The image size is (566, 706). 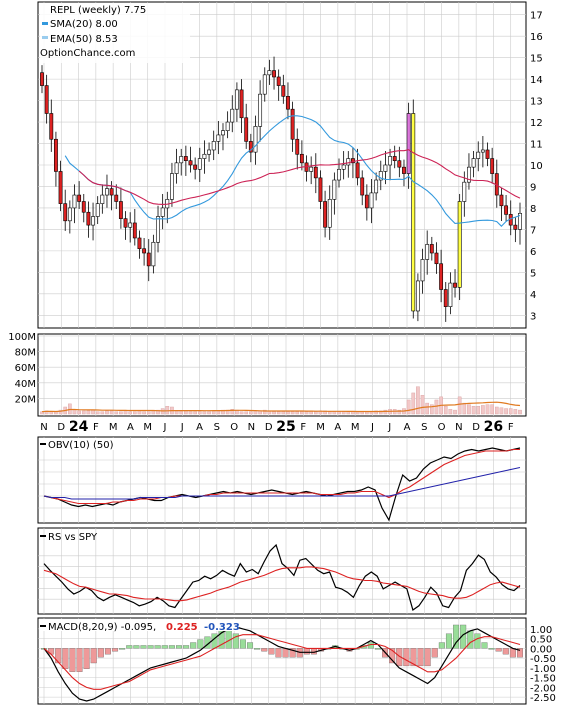 What do you see at coordinates (536, 145) in the screenshot?
I see `y-tick-label: 11` at bounding box center [536, 145].